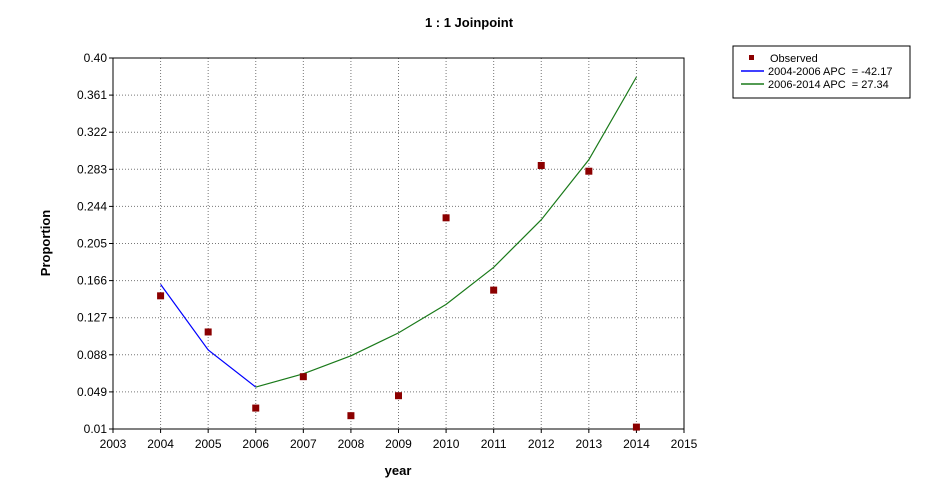 This screenshot has height=500, width=938. Describe the element at coordinates (92, 244) in the screenshot. I see `y-tick-label: 0.205` at that location.